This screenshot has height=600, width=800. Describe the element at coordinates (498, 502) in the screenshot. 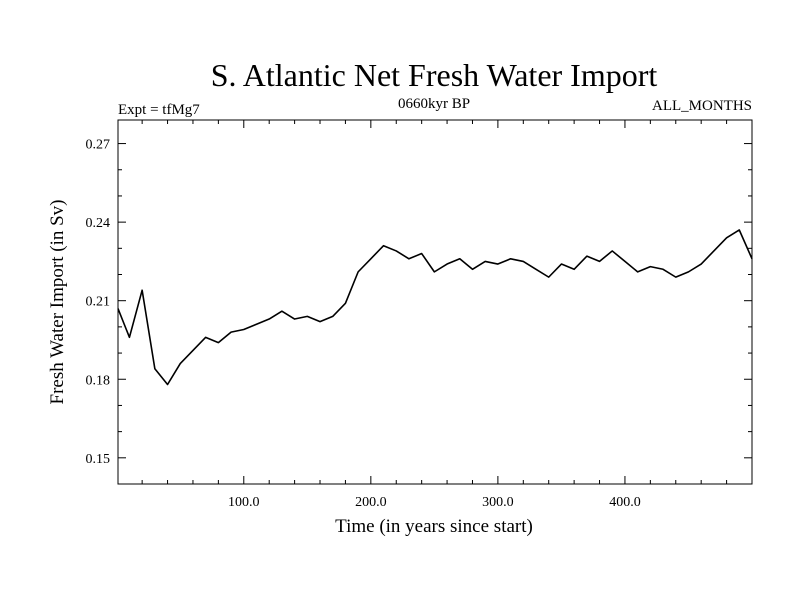

I see `x-tick-label: 300.0` at that location.